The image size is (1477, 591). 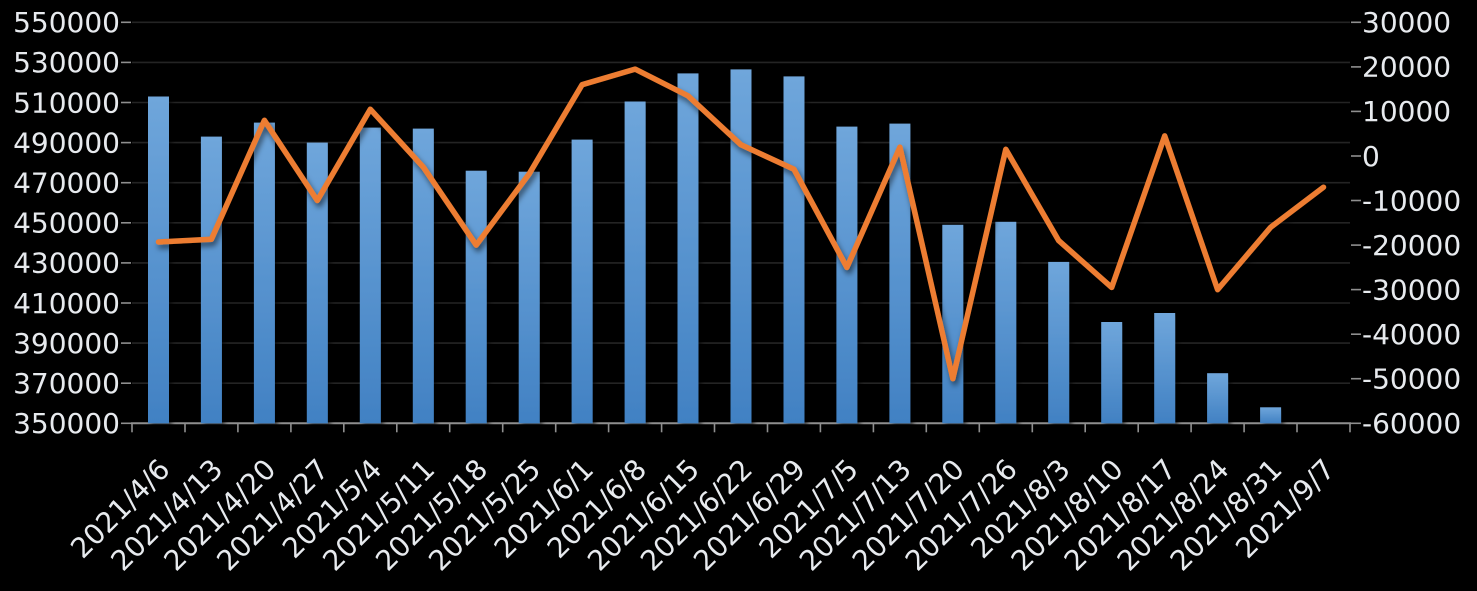 What do you see at coordinates (1411, 334) in the screenshot?
I see `right-axis-tick-label: -40000` at bounding box center [1411, 334].